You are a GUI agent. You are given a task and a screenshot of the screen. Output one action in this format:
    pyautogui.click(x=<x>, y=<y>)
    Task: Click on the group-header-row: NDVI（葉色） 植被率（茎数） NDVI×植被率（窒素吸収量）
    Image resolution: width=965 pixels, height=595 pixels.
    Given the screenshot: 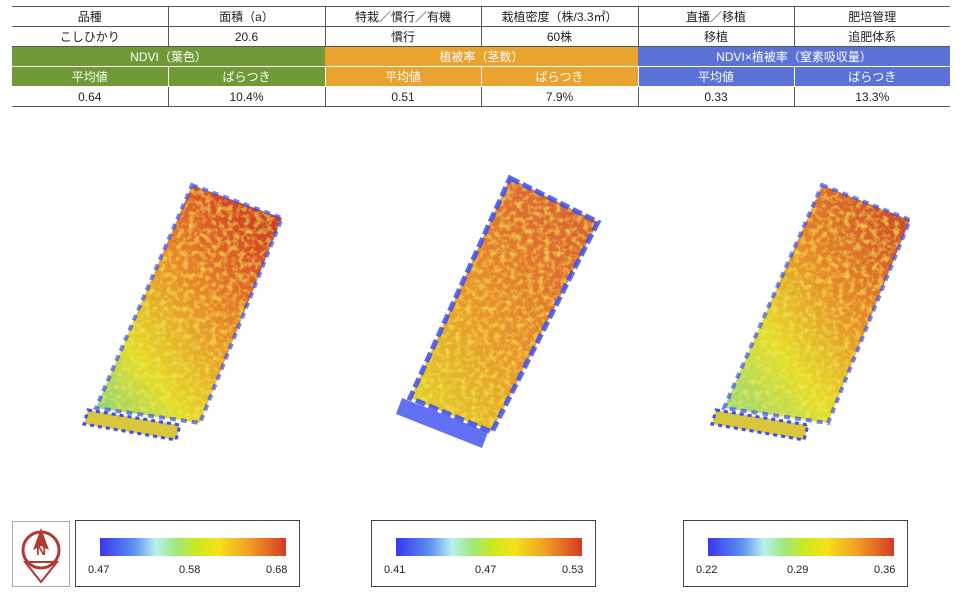 What is the action you would take?
    pyautogui.click(x=481, y=56)
    